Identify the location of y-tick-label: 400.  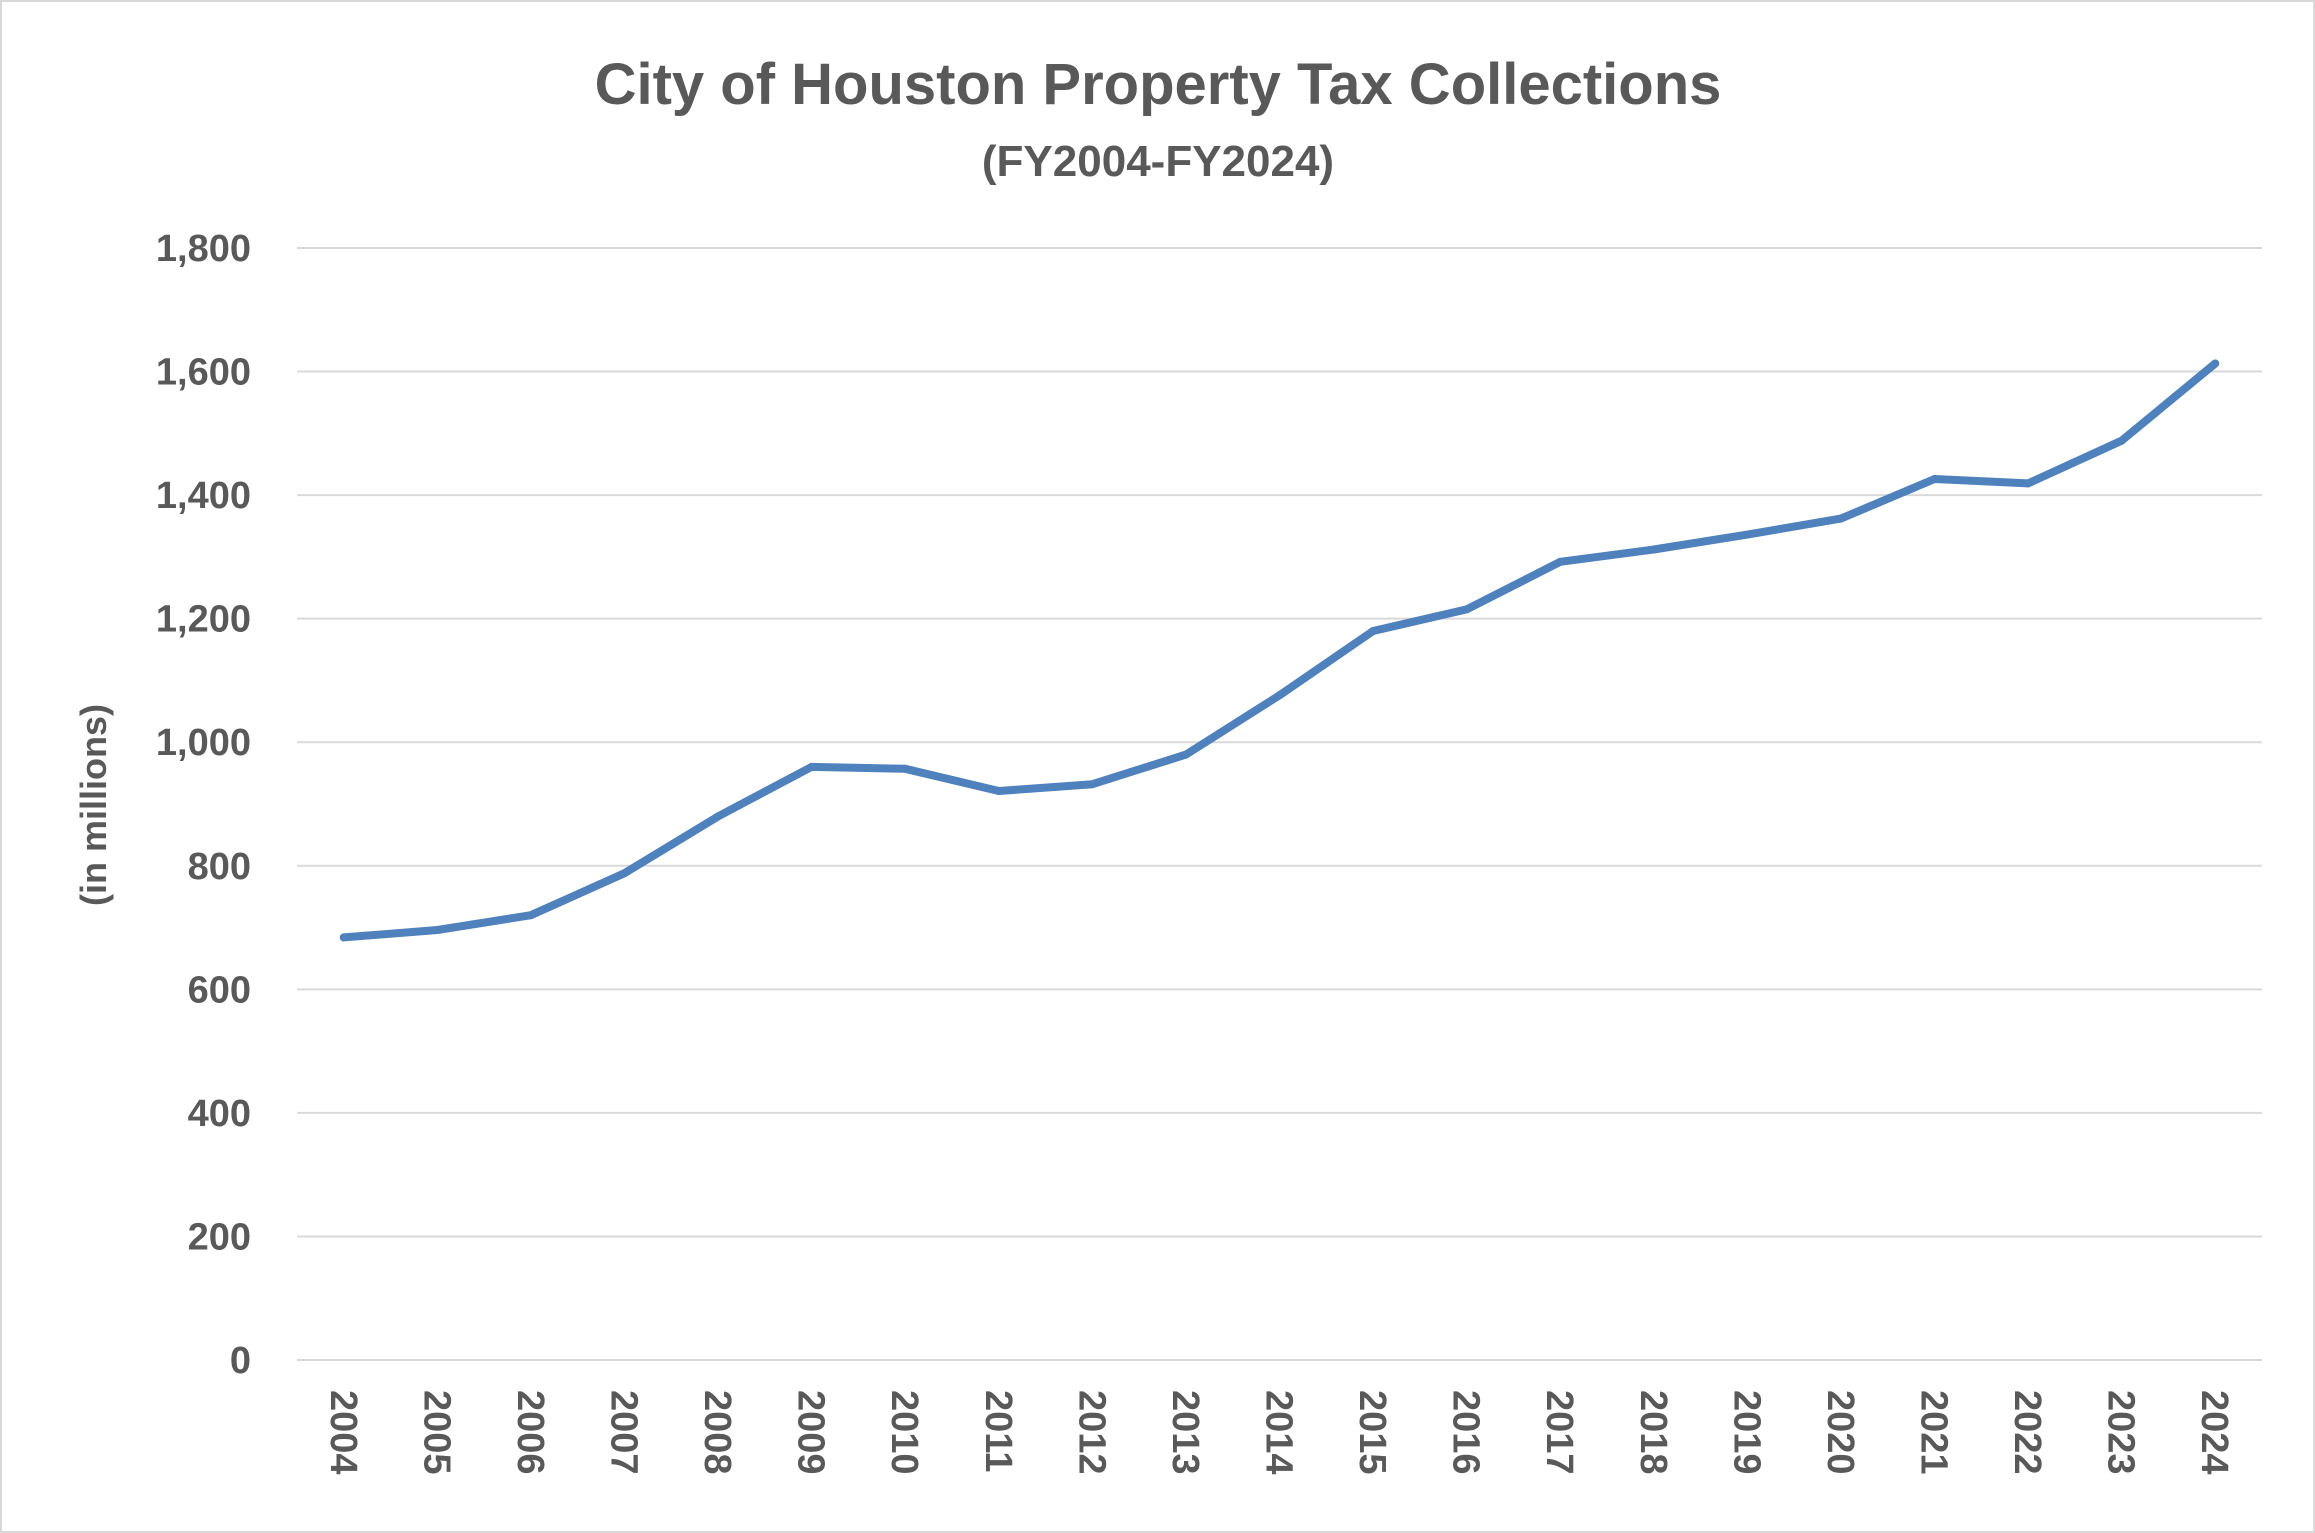
(219, 1114).